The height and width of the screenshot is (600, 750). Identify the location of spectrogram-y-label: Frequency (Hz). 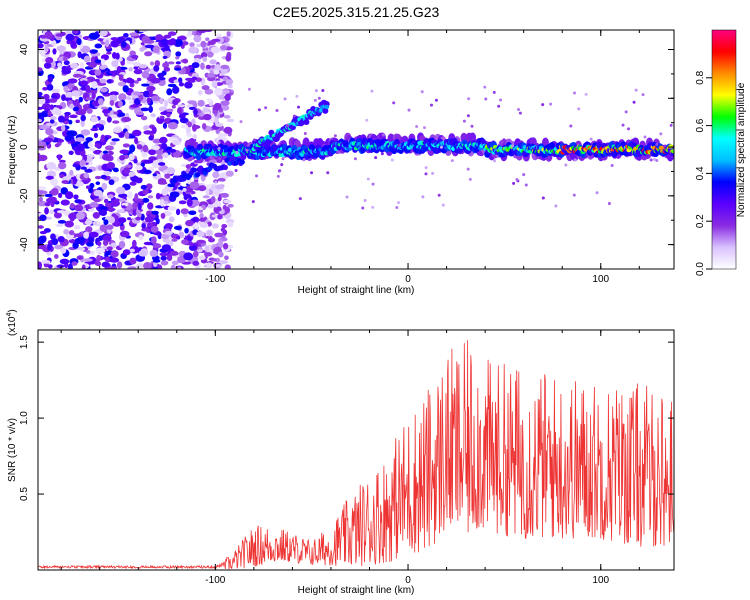
(12, 150).